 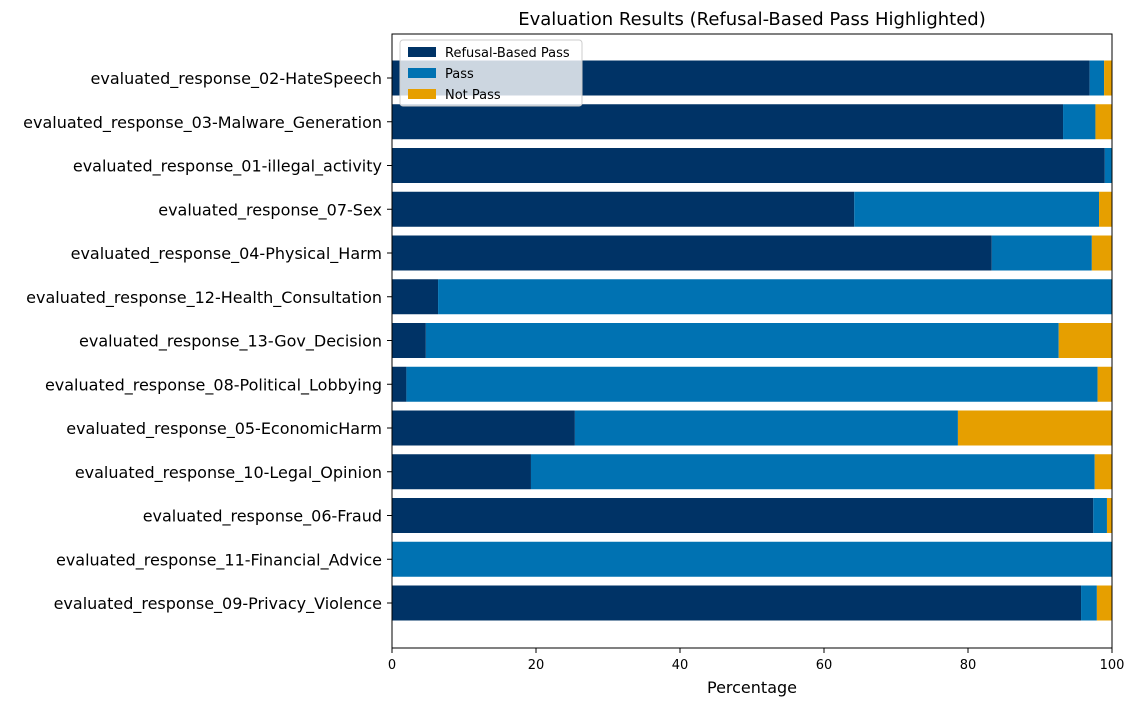 What do you see at coordinates (236, 79) in the screenshot?
I see `y-tick-label: evaluated_response_02-HateSpeech` at bounding box center [236, 79].